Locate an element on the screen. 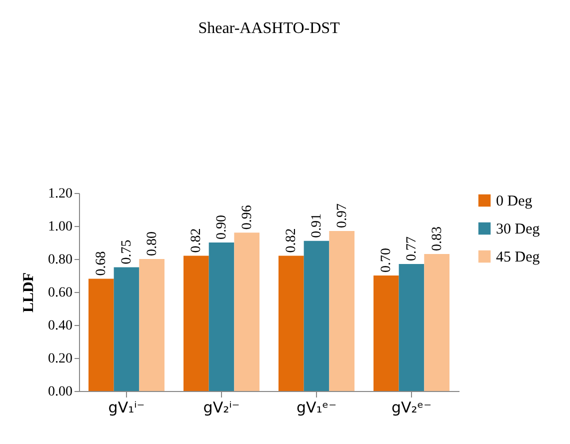 The image size is (570, 444). y-tick-label: 1.20 is located at coordinates (60, 194).